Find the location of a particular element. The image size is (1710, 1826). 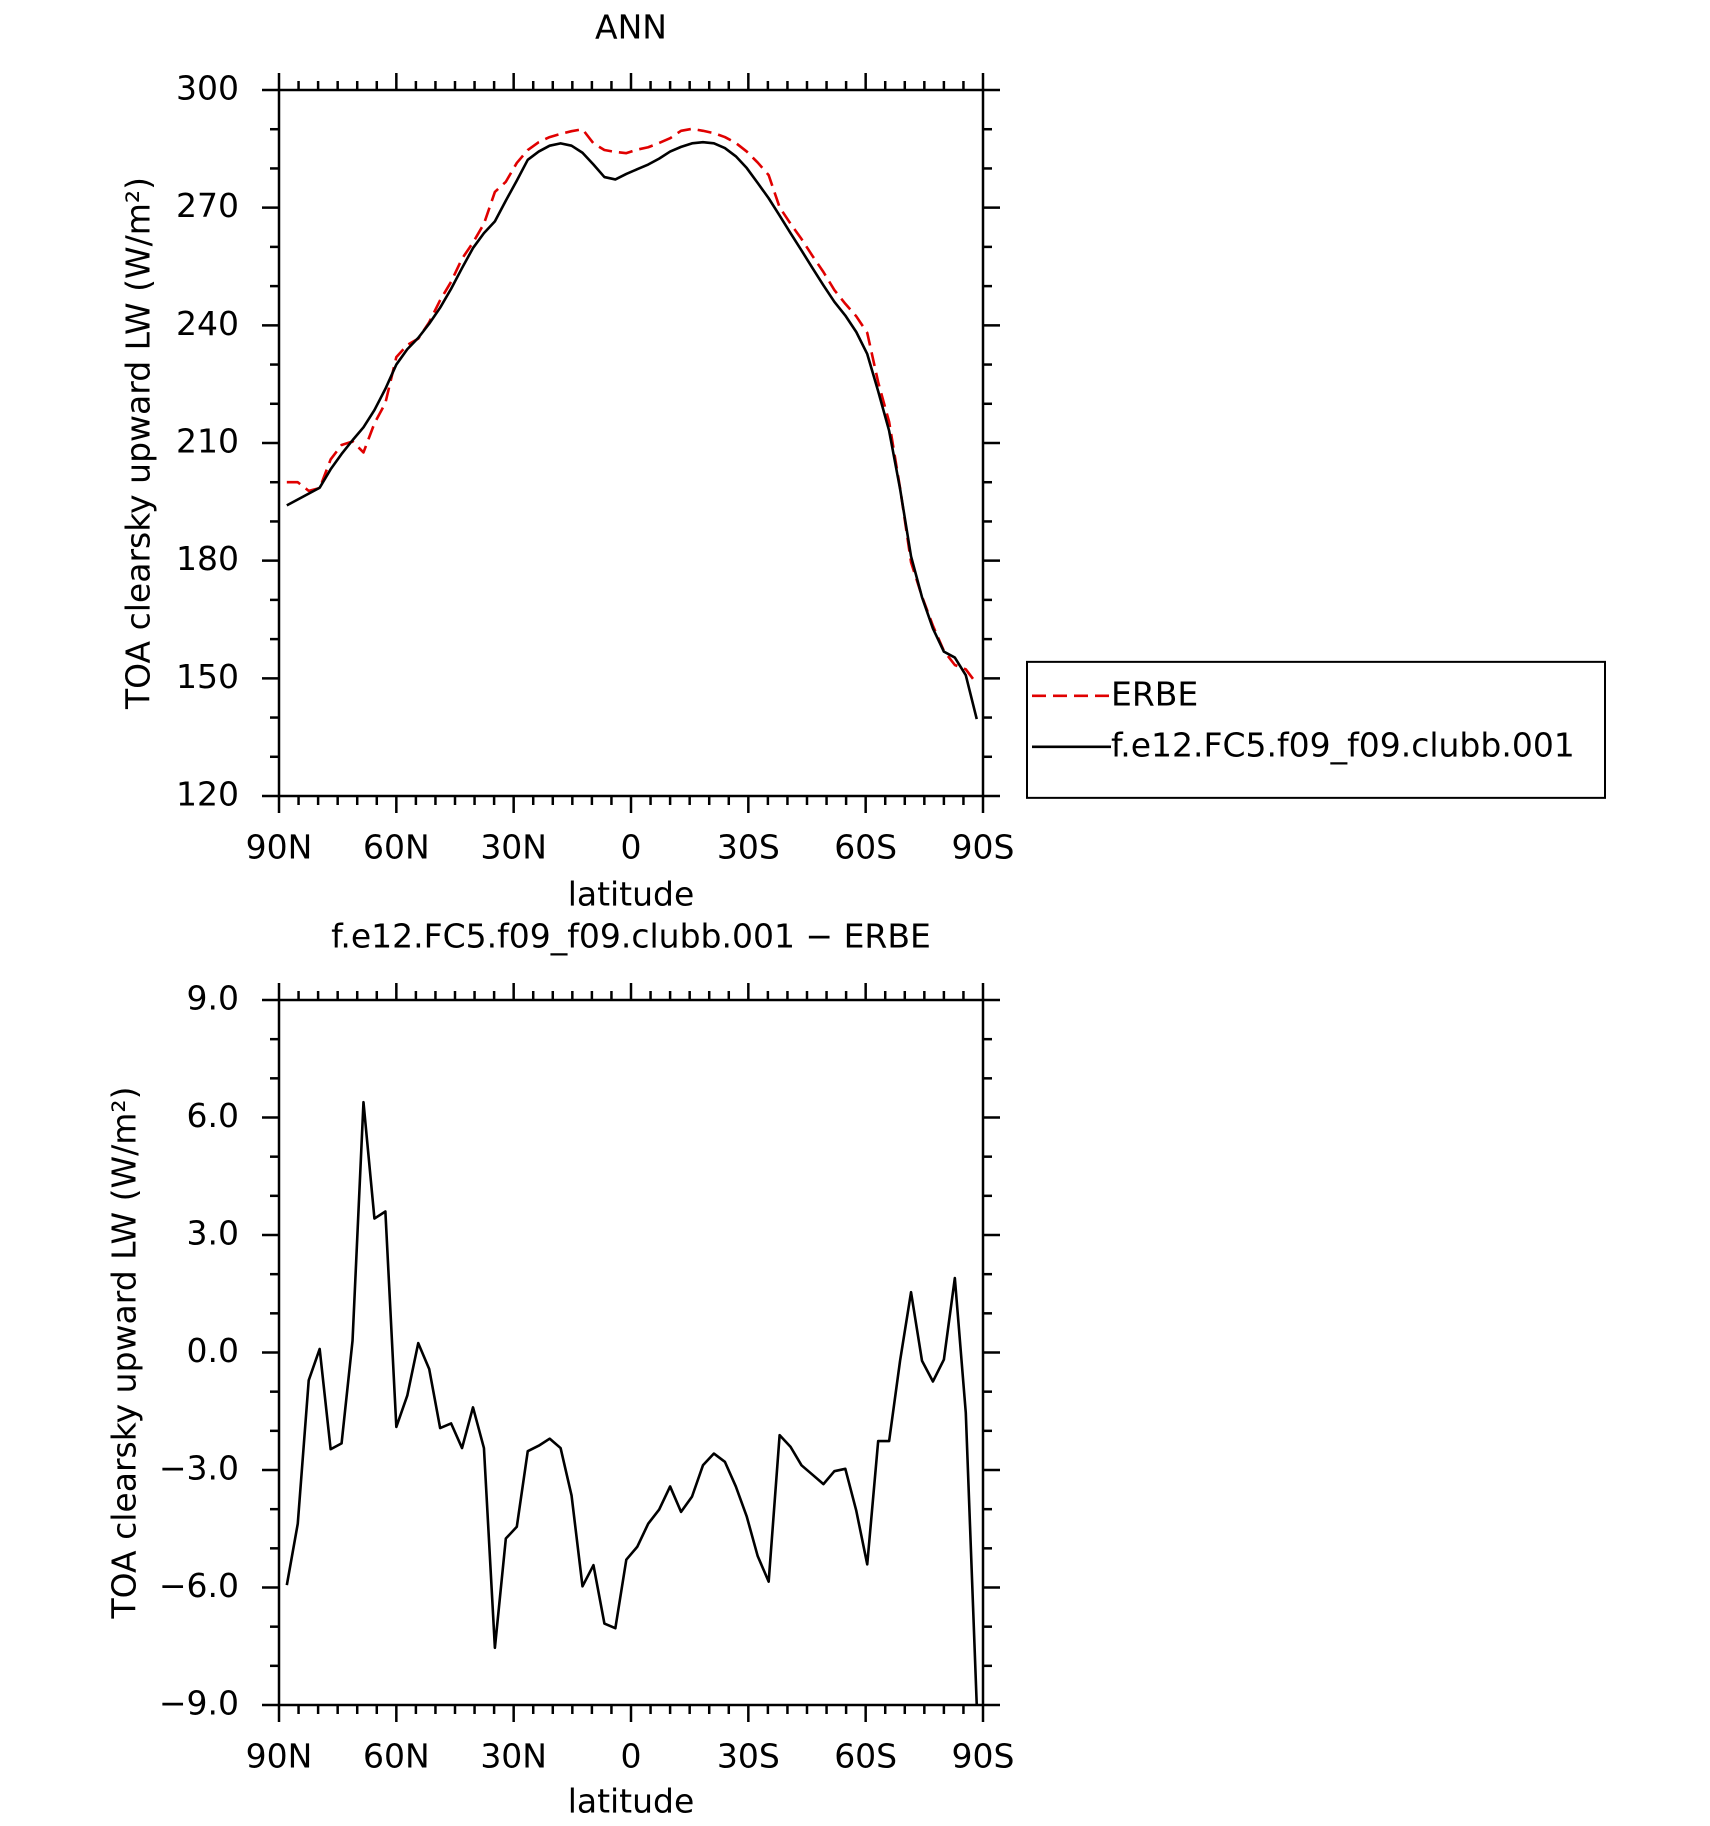

legend-label: f.e12.FC5.f09_f09.clubb.001 is located at coordinates (1343, 744).